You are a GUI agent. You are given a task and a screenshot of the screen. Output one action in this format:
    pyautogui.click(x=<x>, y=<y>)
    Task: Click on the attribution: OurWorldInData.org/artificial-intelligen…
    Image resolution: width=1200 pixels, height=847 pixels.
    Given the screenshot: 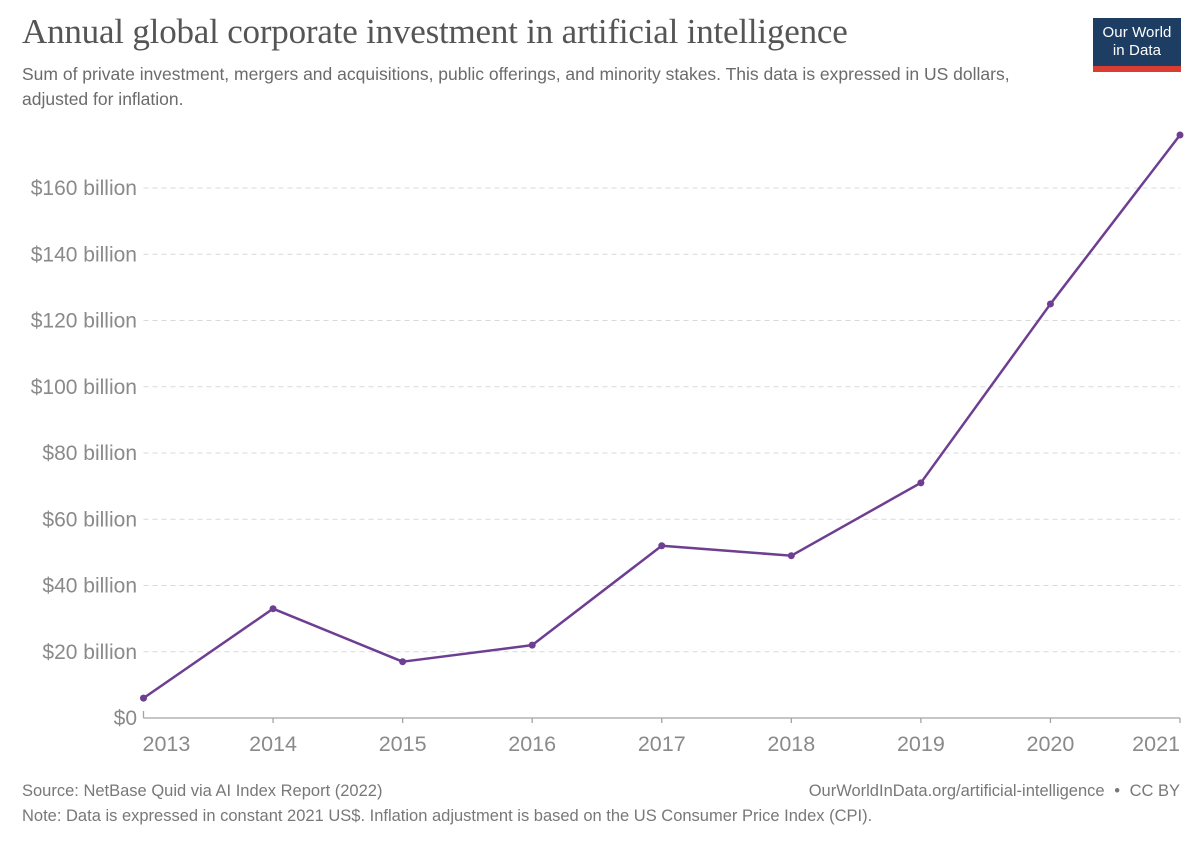 What is the action you would take?
    pyautogui.click(x=994, y=791)
    